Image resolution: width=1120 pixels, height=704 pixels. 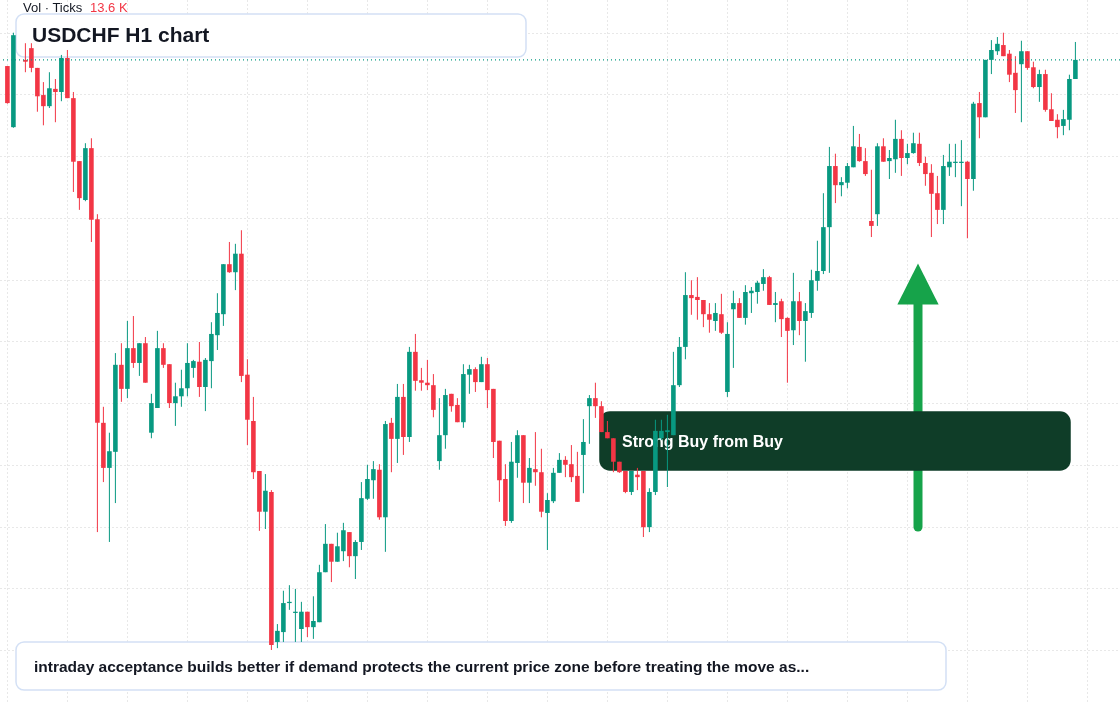 I want to click on text: 13.6 K, so click(x=109, y=7).